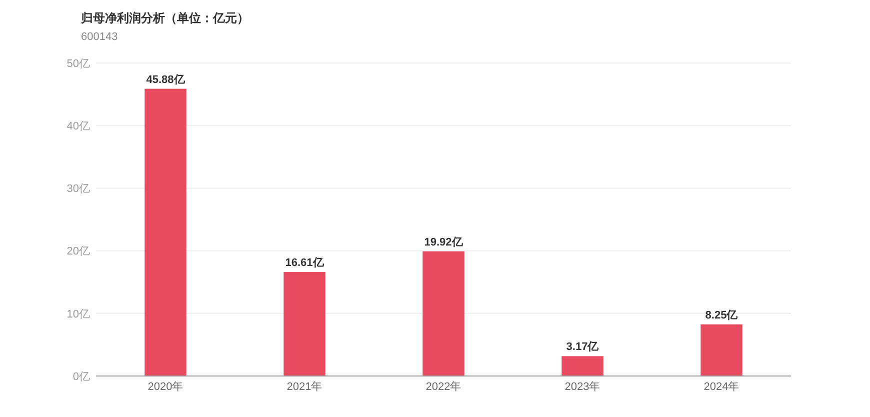 This screenshot has width=870, height=417. I want to click on data-label: 45.88亿, so click(166, 80).